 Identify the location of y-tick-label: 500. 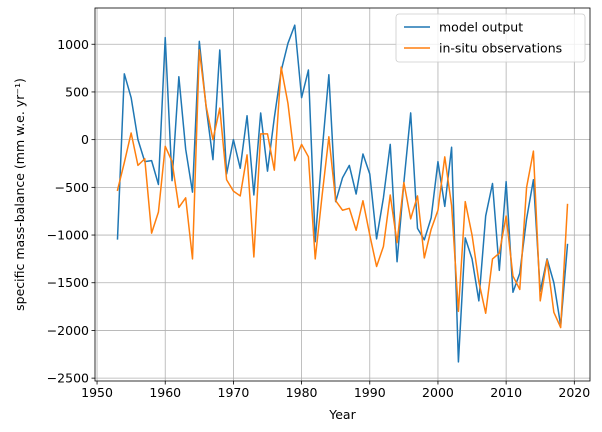
(77, 91).